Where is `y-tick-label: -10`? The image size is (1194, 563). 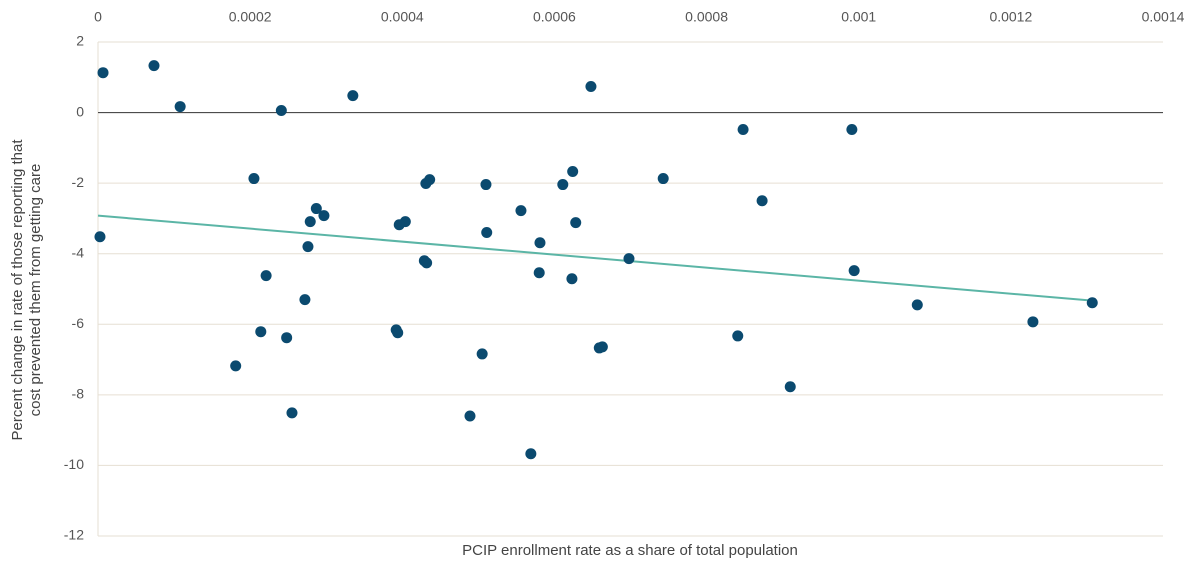 y-tick-label: -10 is located at coordinates (74, 464).